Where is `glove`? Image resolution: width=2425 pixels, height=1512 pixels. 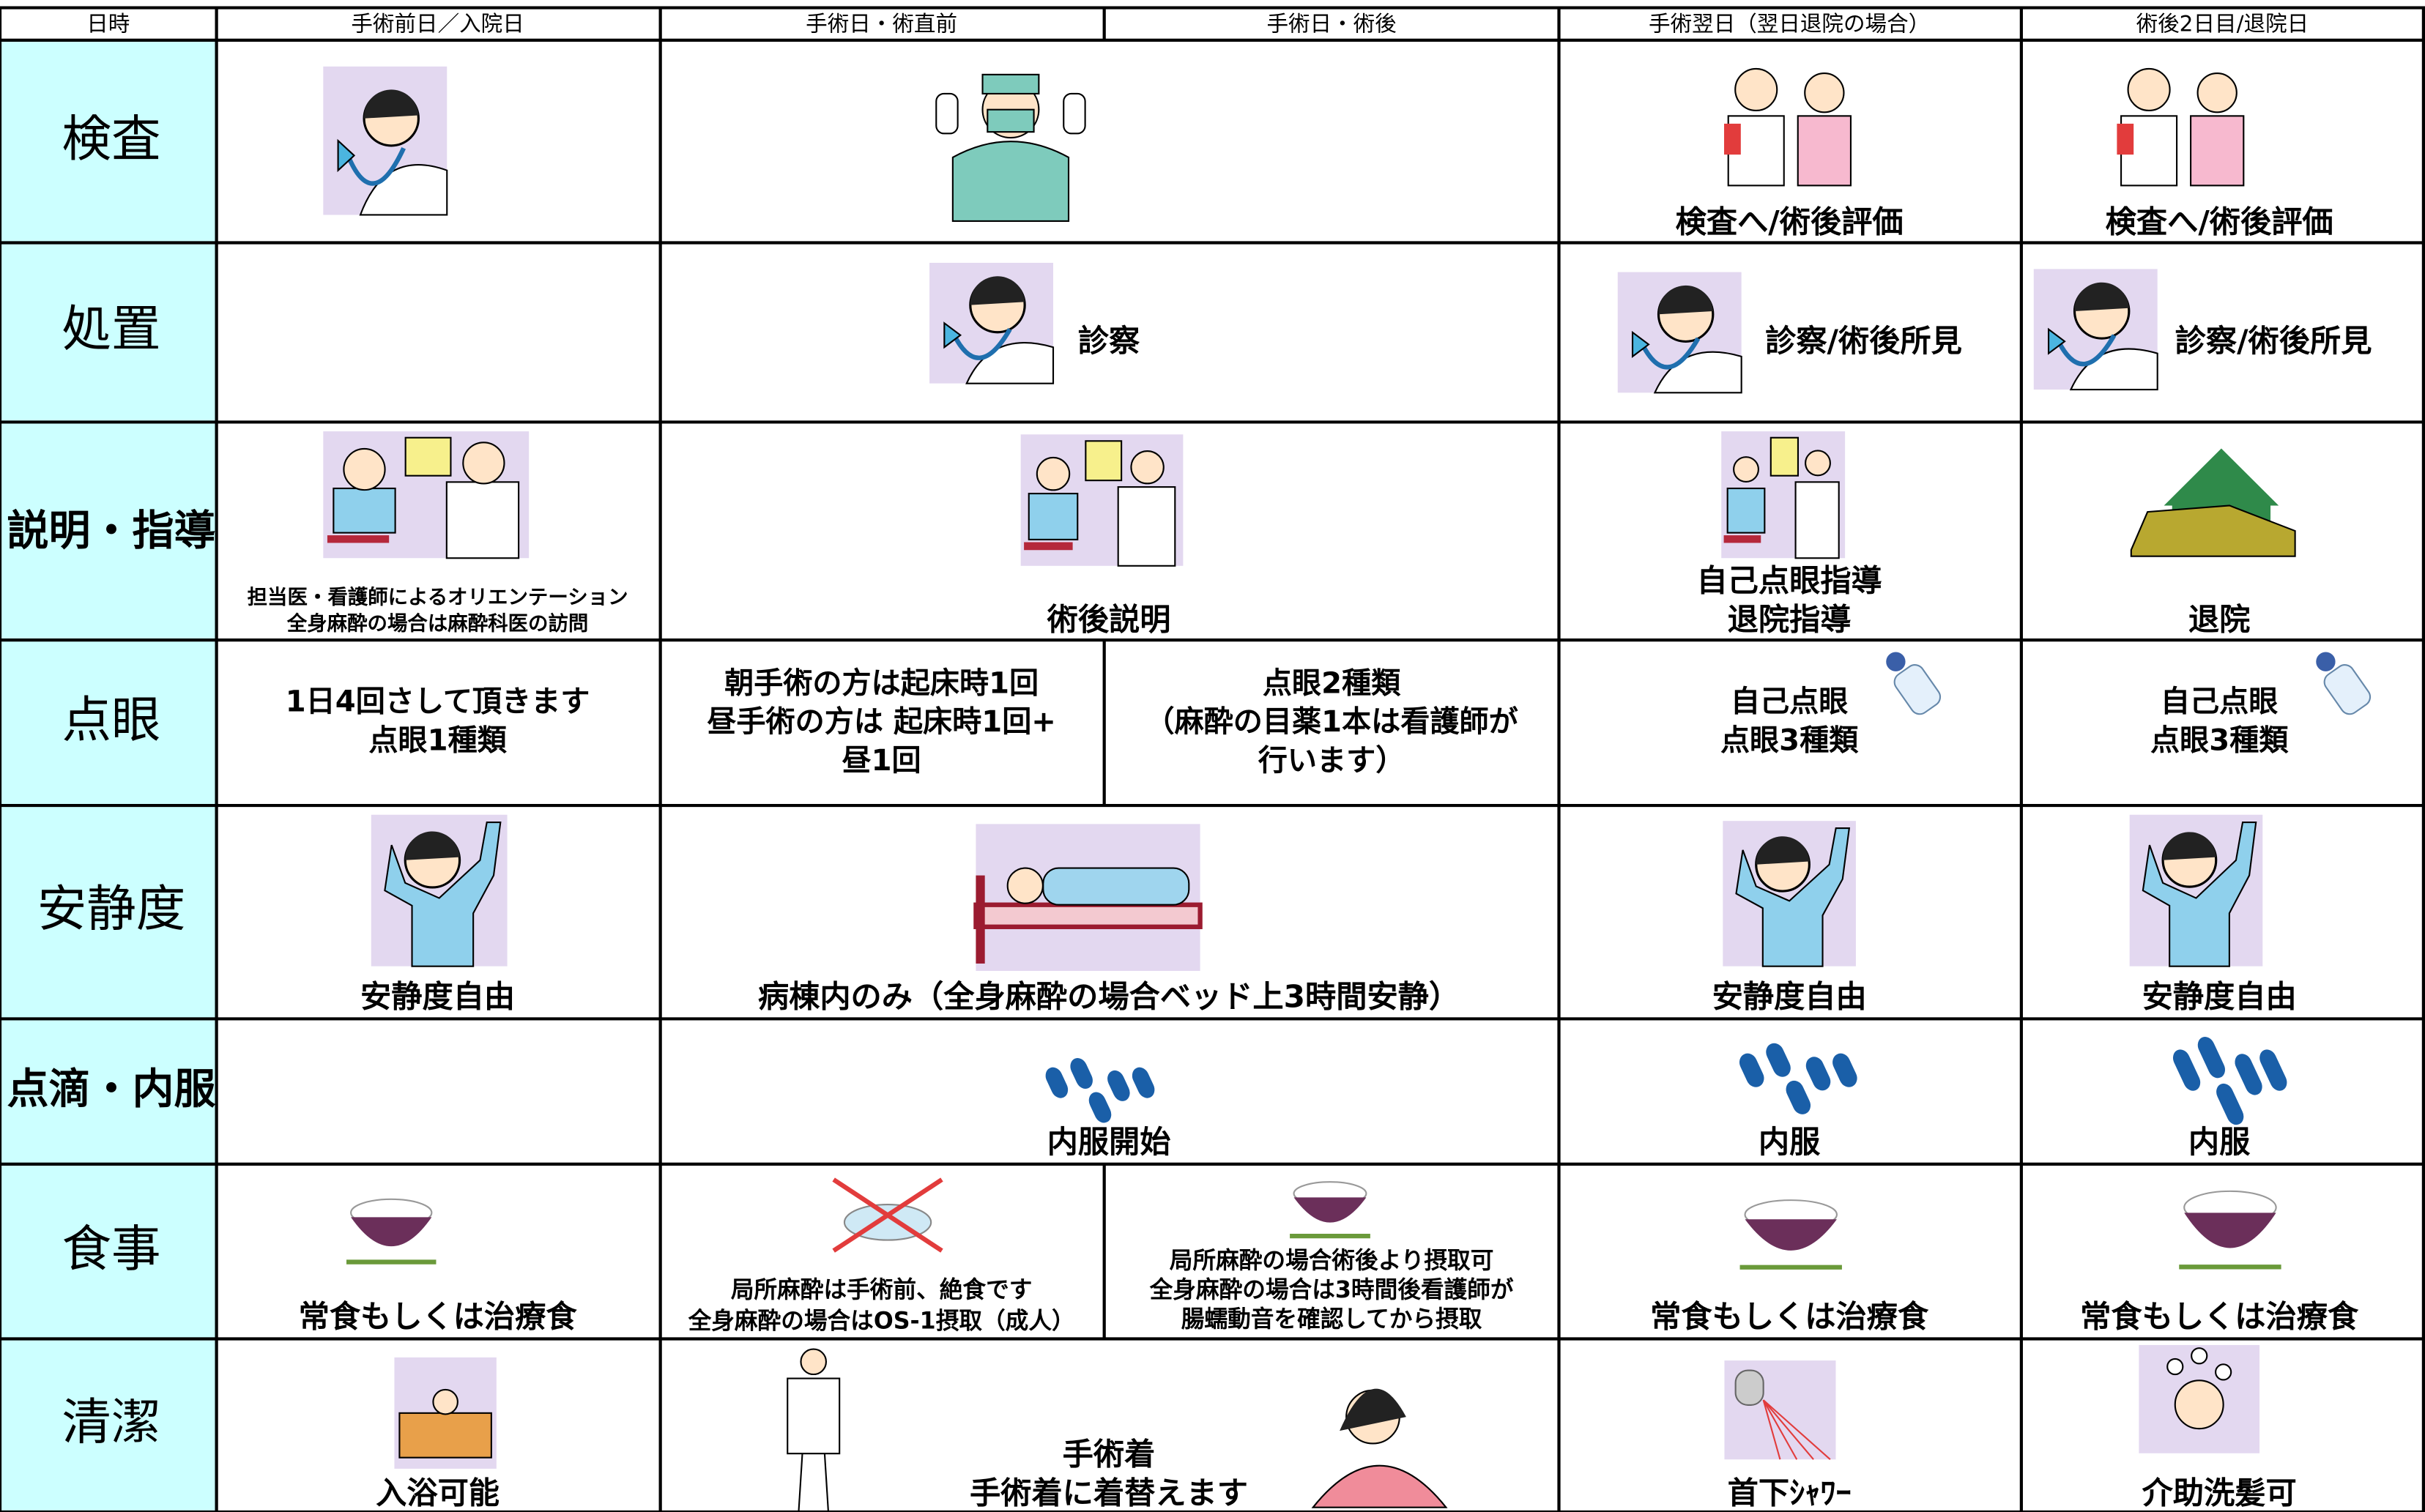 glove is located at coordinates (1074, 113).